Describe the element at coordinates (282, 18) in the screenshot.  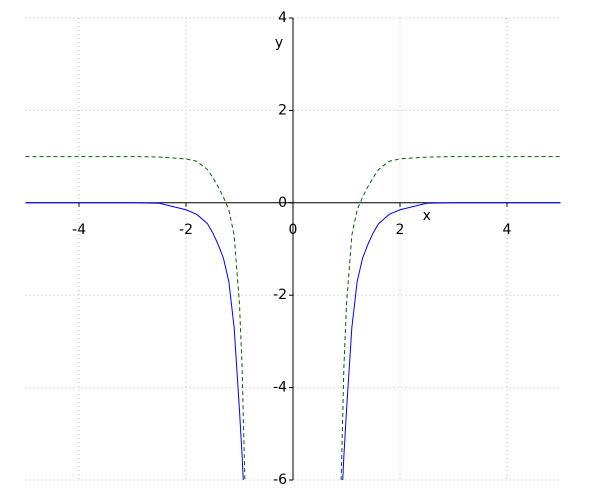
I see `y-tick-label: 4` at that location.